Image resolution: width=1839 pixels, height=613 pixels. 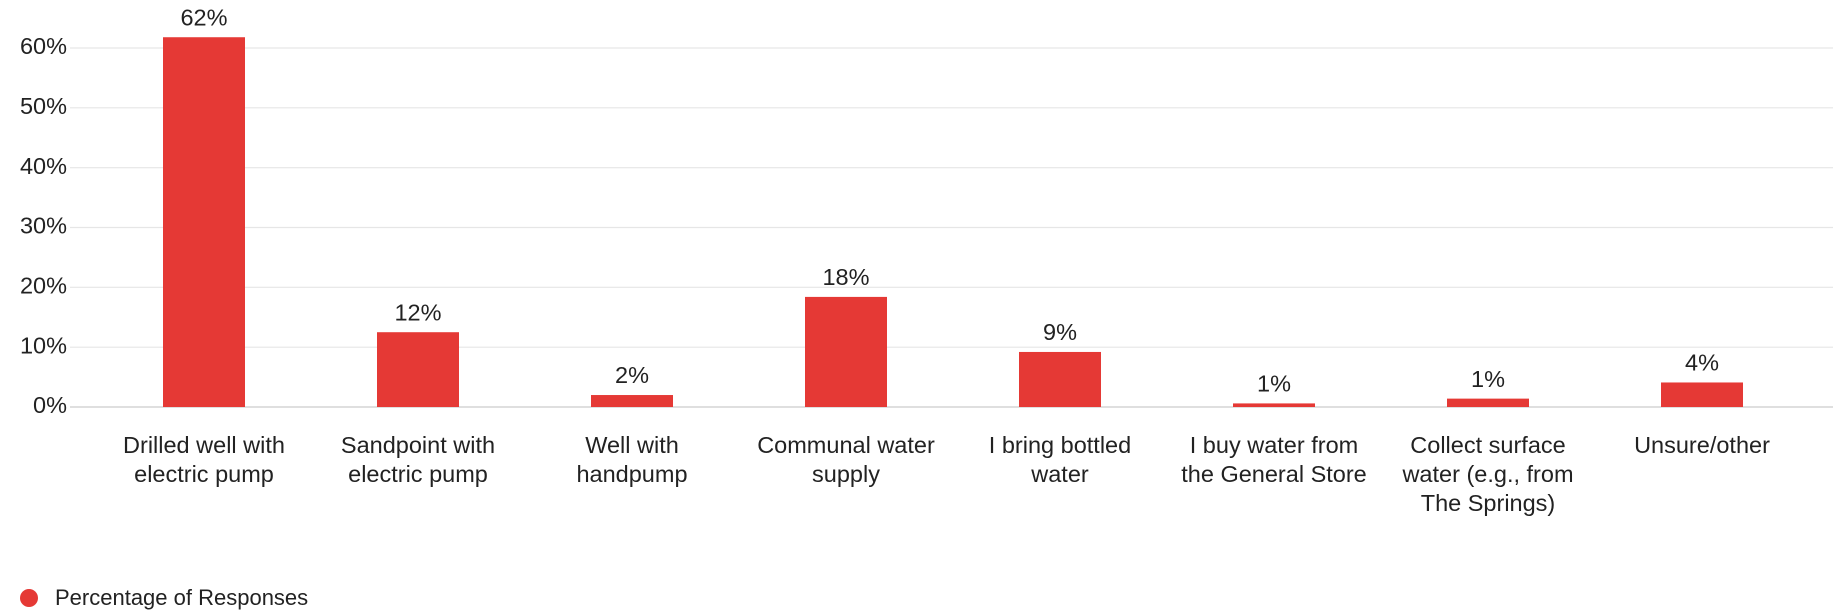 What do you see at coordinates (43, 226) in the screenshot?
I see `y-tick-label: 30%` at bounding box center [43, 226].